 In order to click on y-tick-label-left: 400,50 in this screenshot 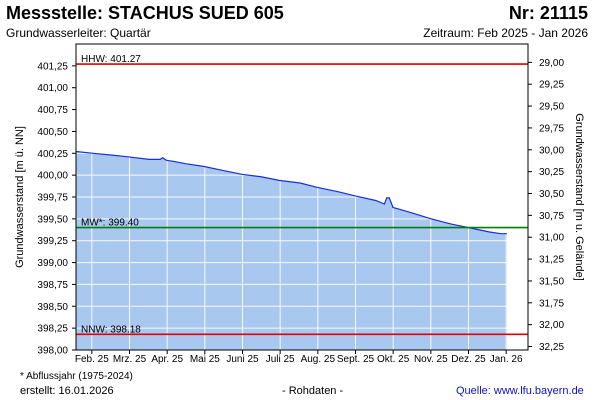, I will do `click(52, 132)`.